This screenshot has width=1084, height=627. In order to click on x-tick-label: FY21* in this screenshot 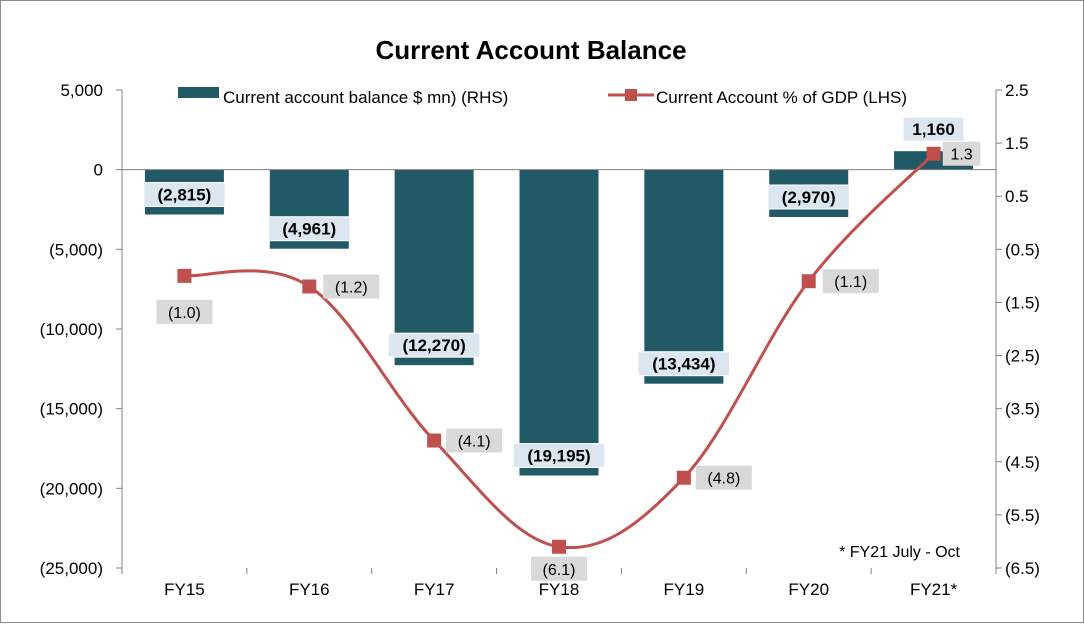, I will do `click(934, 589)`.